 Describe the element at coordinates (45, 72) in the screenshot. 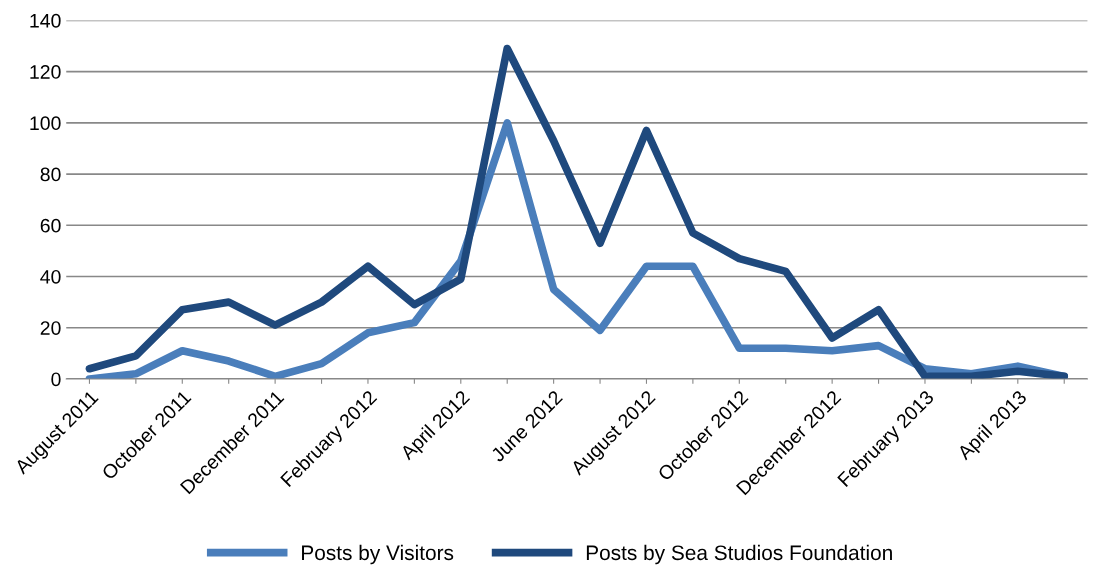

I see `y-tick-label: 120` at that location.